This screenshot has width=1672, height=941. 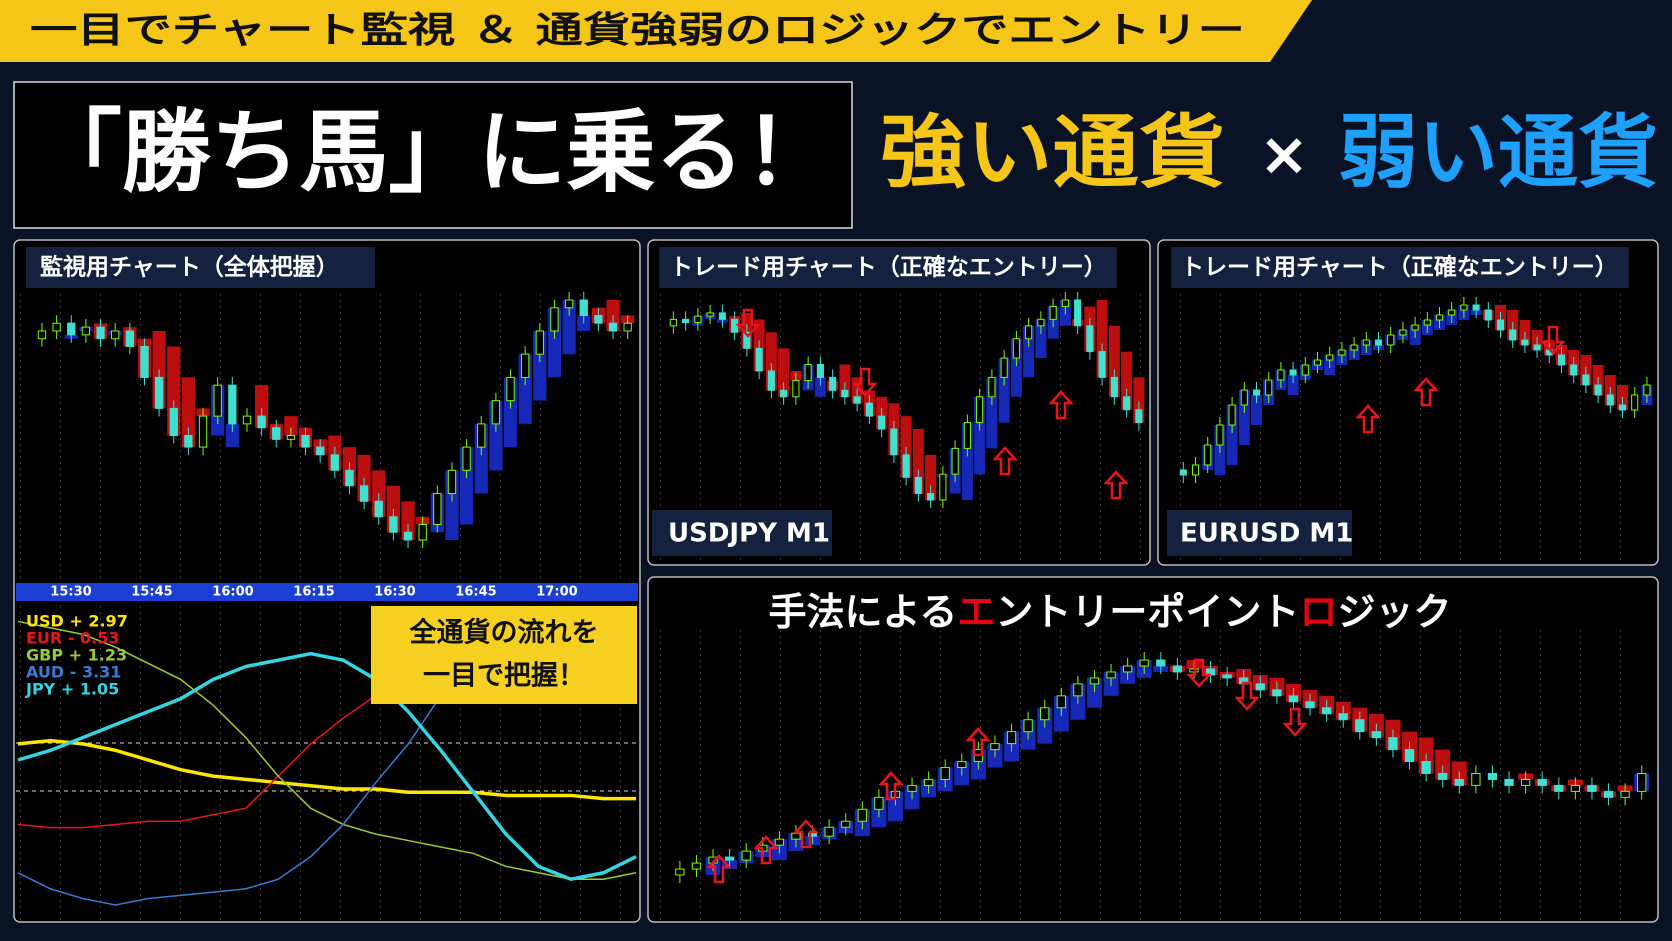 I want to click on time-tick-label: 15:45, so click(x=151, y=592).